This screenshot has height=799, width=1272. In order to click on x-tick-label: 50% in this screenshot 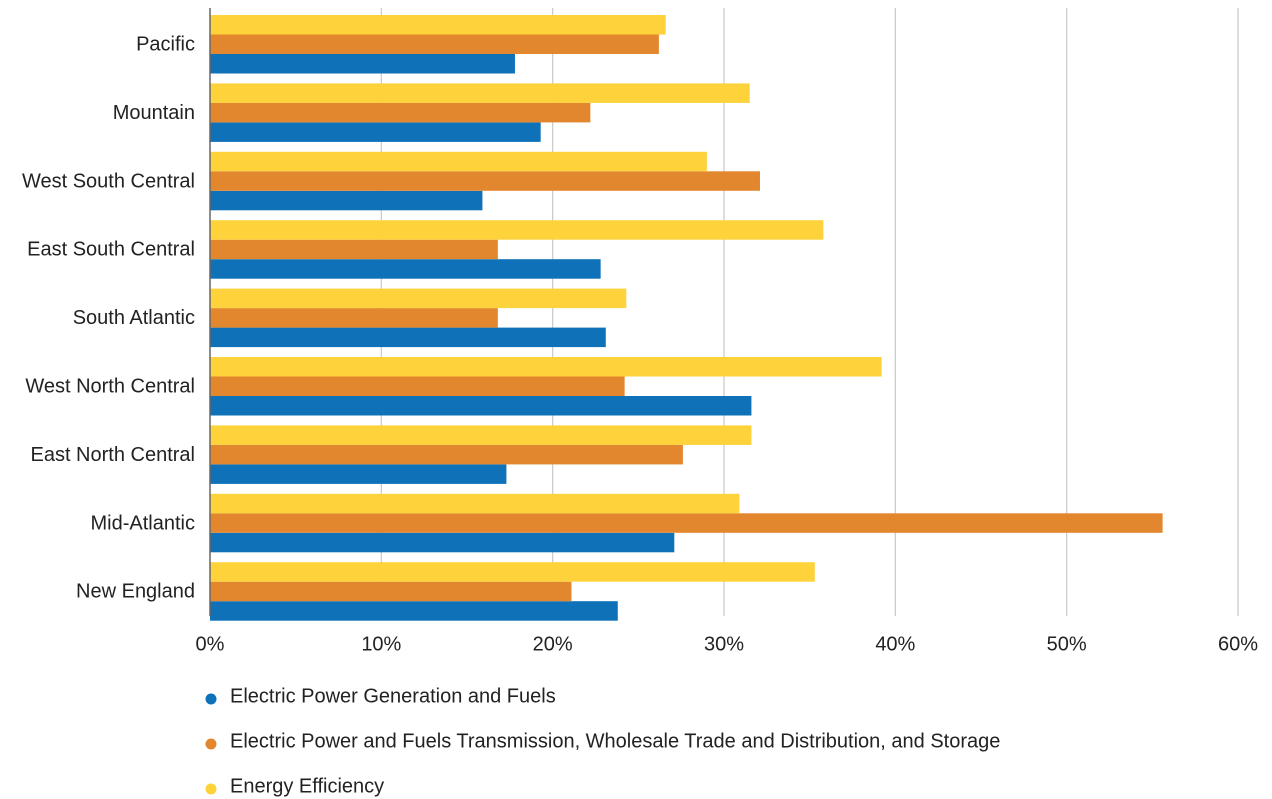, I will do `click(1067, 644)`.